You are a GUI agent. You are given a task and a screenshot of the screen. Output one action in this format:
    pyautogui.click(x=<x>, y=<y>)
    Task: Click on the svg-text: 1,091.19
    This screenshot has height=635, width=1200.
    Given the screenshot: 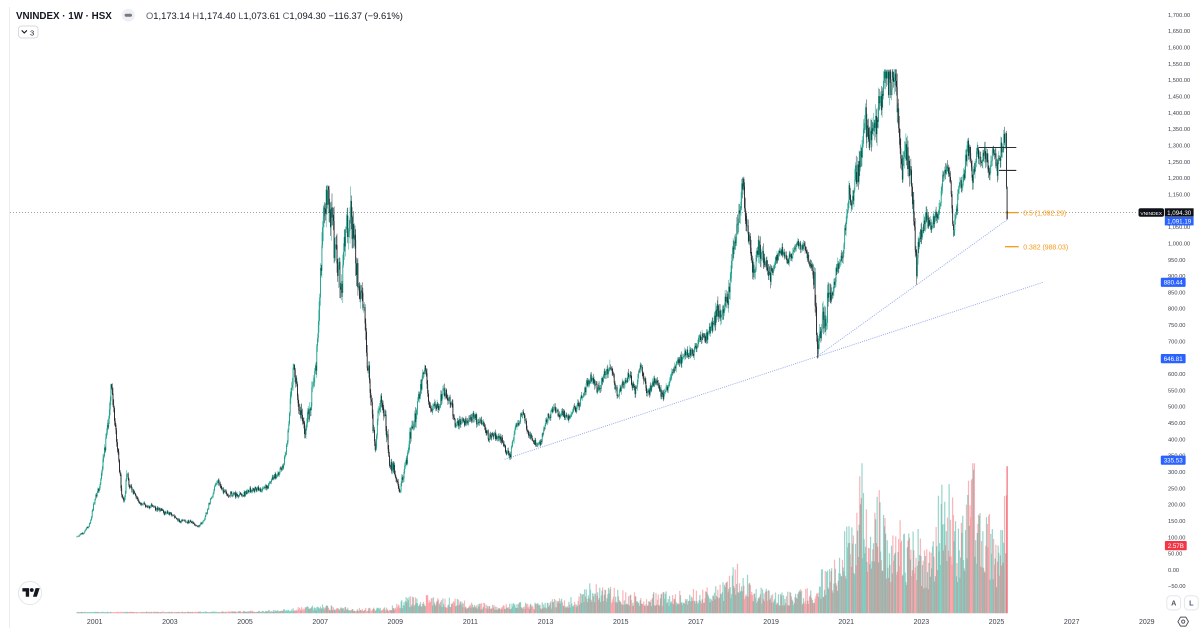 What is the action you would take?
    pyautogui.click(x=1179, y=222)
    